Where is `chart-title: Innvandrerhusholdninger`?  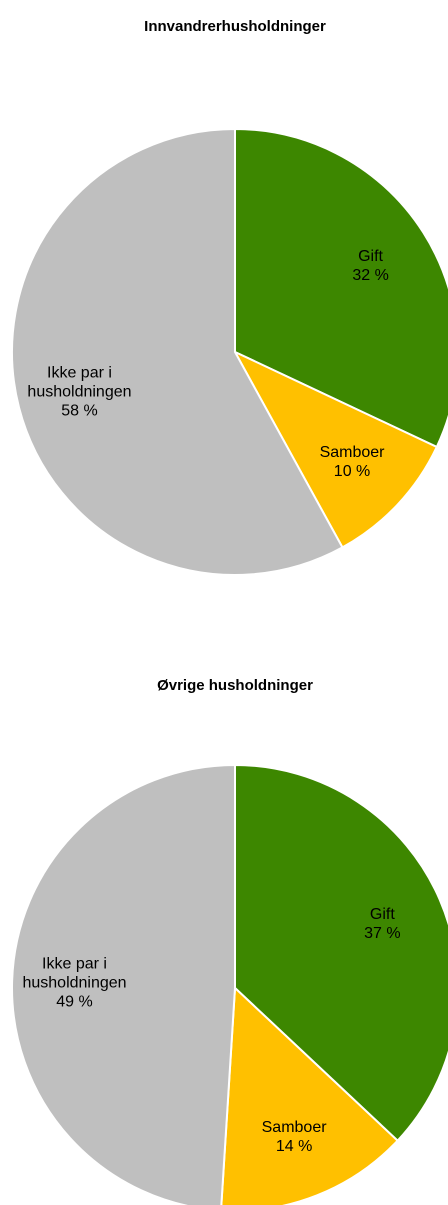
chart-title: Innvandrerhusholdninger is located at coordinates (235, 26).